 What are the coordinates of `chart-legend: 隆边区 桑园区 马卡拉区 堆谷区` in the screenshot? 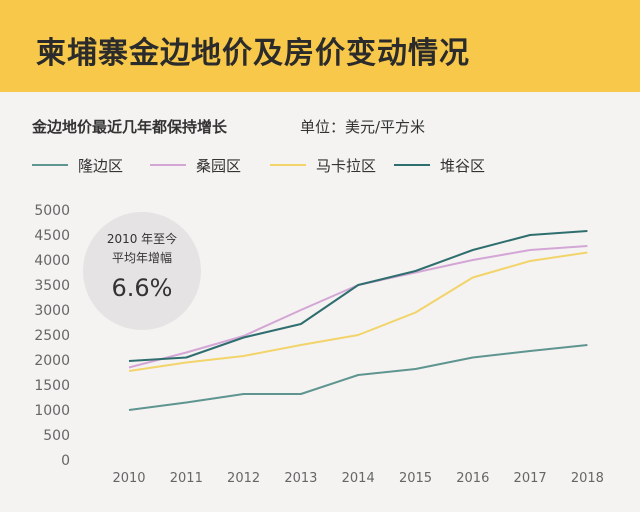 It's located at (312, 166).